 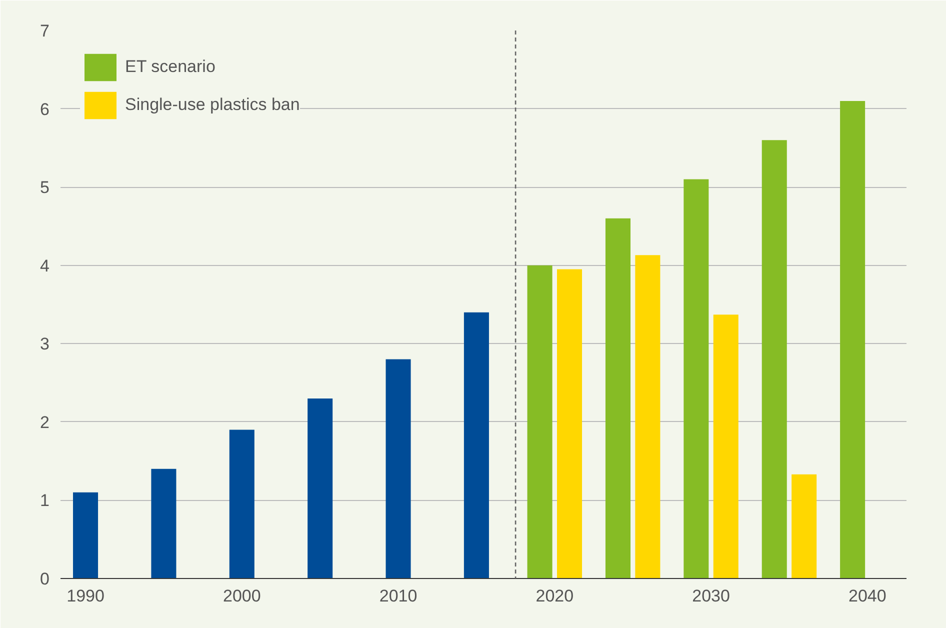 What do you see at coordinates (241, 596) in the screenshot?
I see `x-tick-label: 2000` at bounding box center [241, 596].